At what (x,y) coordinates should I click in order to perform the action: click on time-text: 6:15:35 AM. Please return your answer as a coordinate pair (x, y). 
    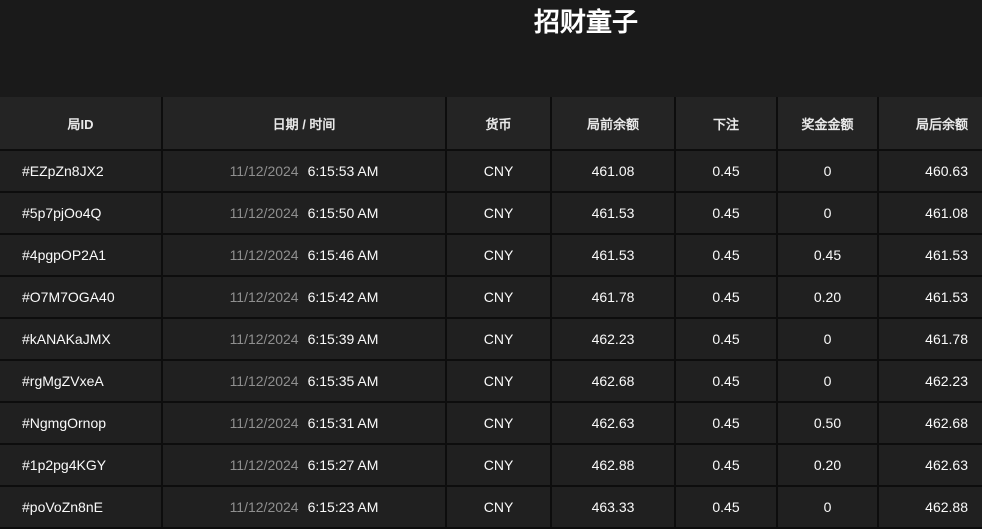
    Looking at the image, I should click on (343, 381).